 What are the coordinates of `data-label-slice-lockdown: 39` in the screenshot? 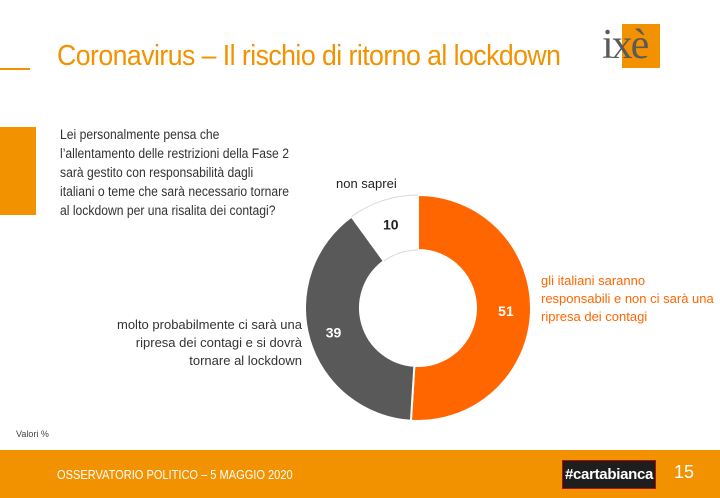 It's located at (334, 333).